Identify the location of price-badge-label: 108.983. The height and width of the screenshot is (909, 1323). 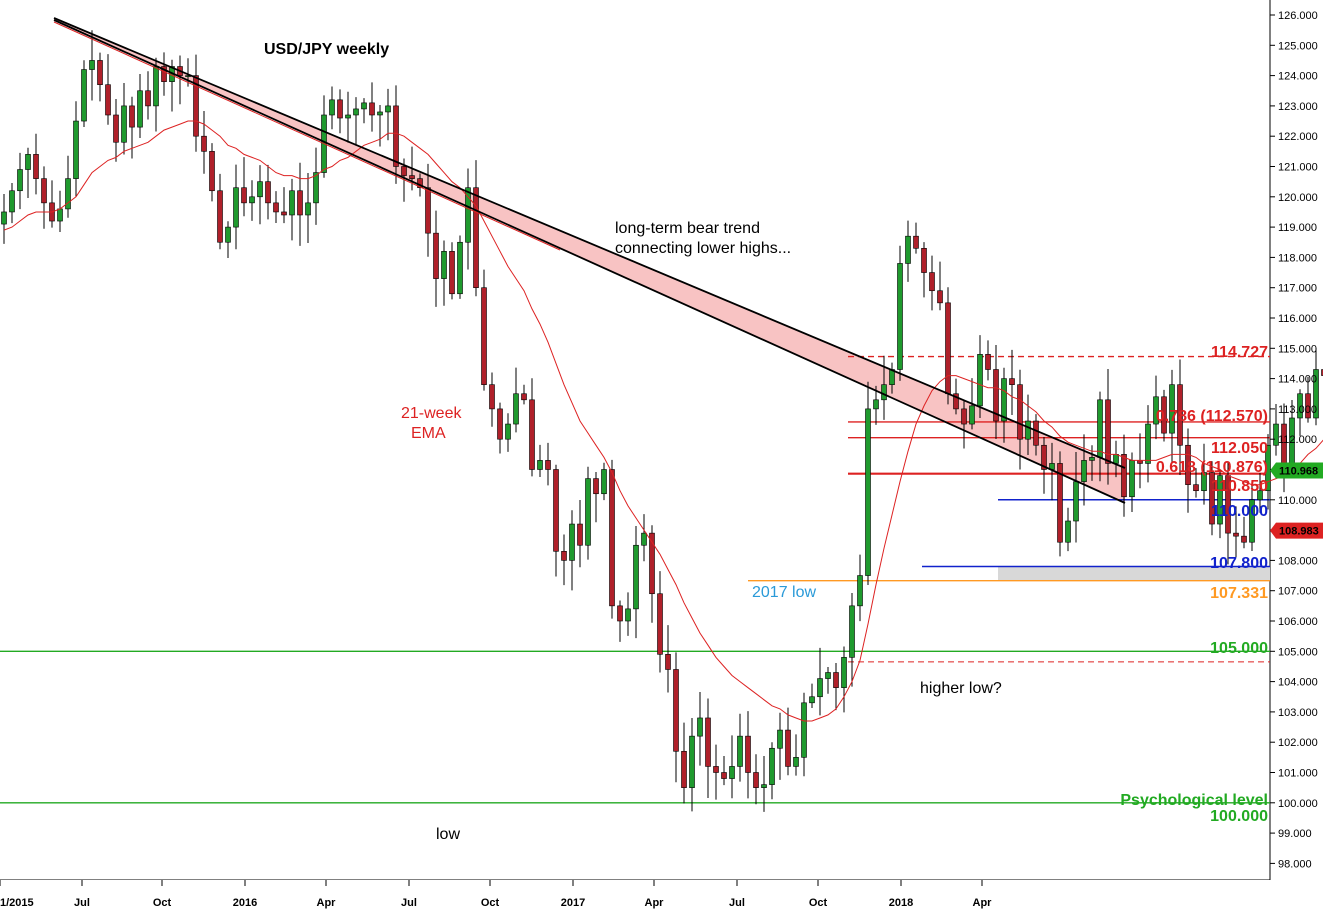
(1299, 532).